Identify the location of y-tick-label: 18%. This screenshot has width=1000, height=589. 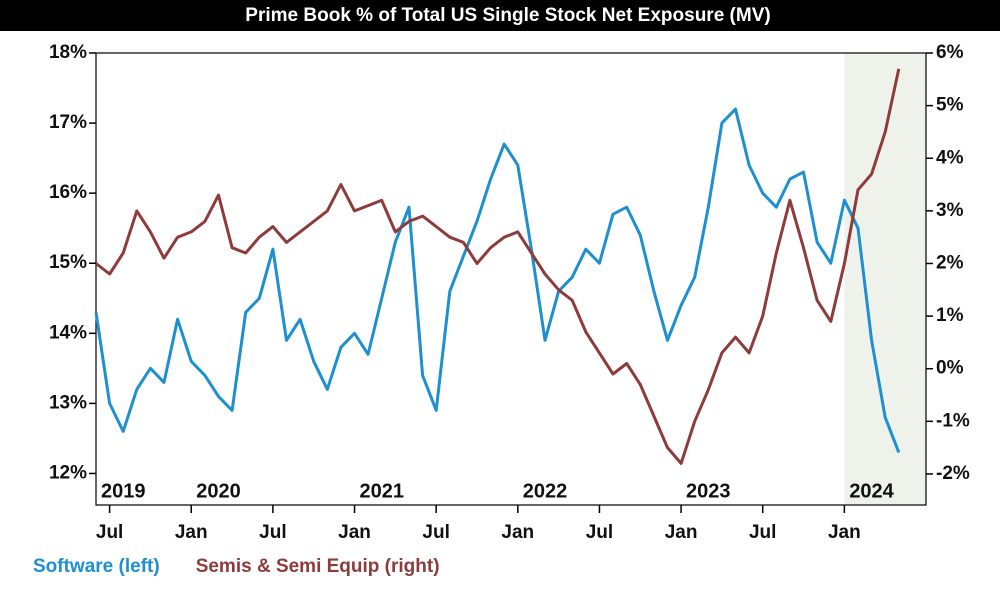
(68, 52).